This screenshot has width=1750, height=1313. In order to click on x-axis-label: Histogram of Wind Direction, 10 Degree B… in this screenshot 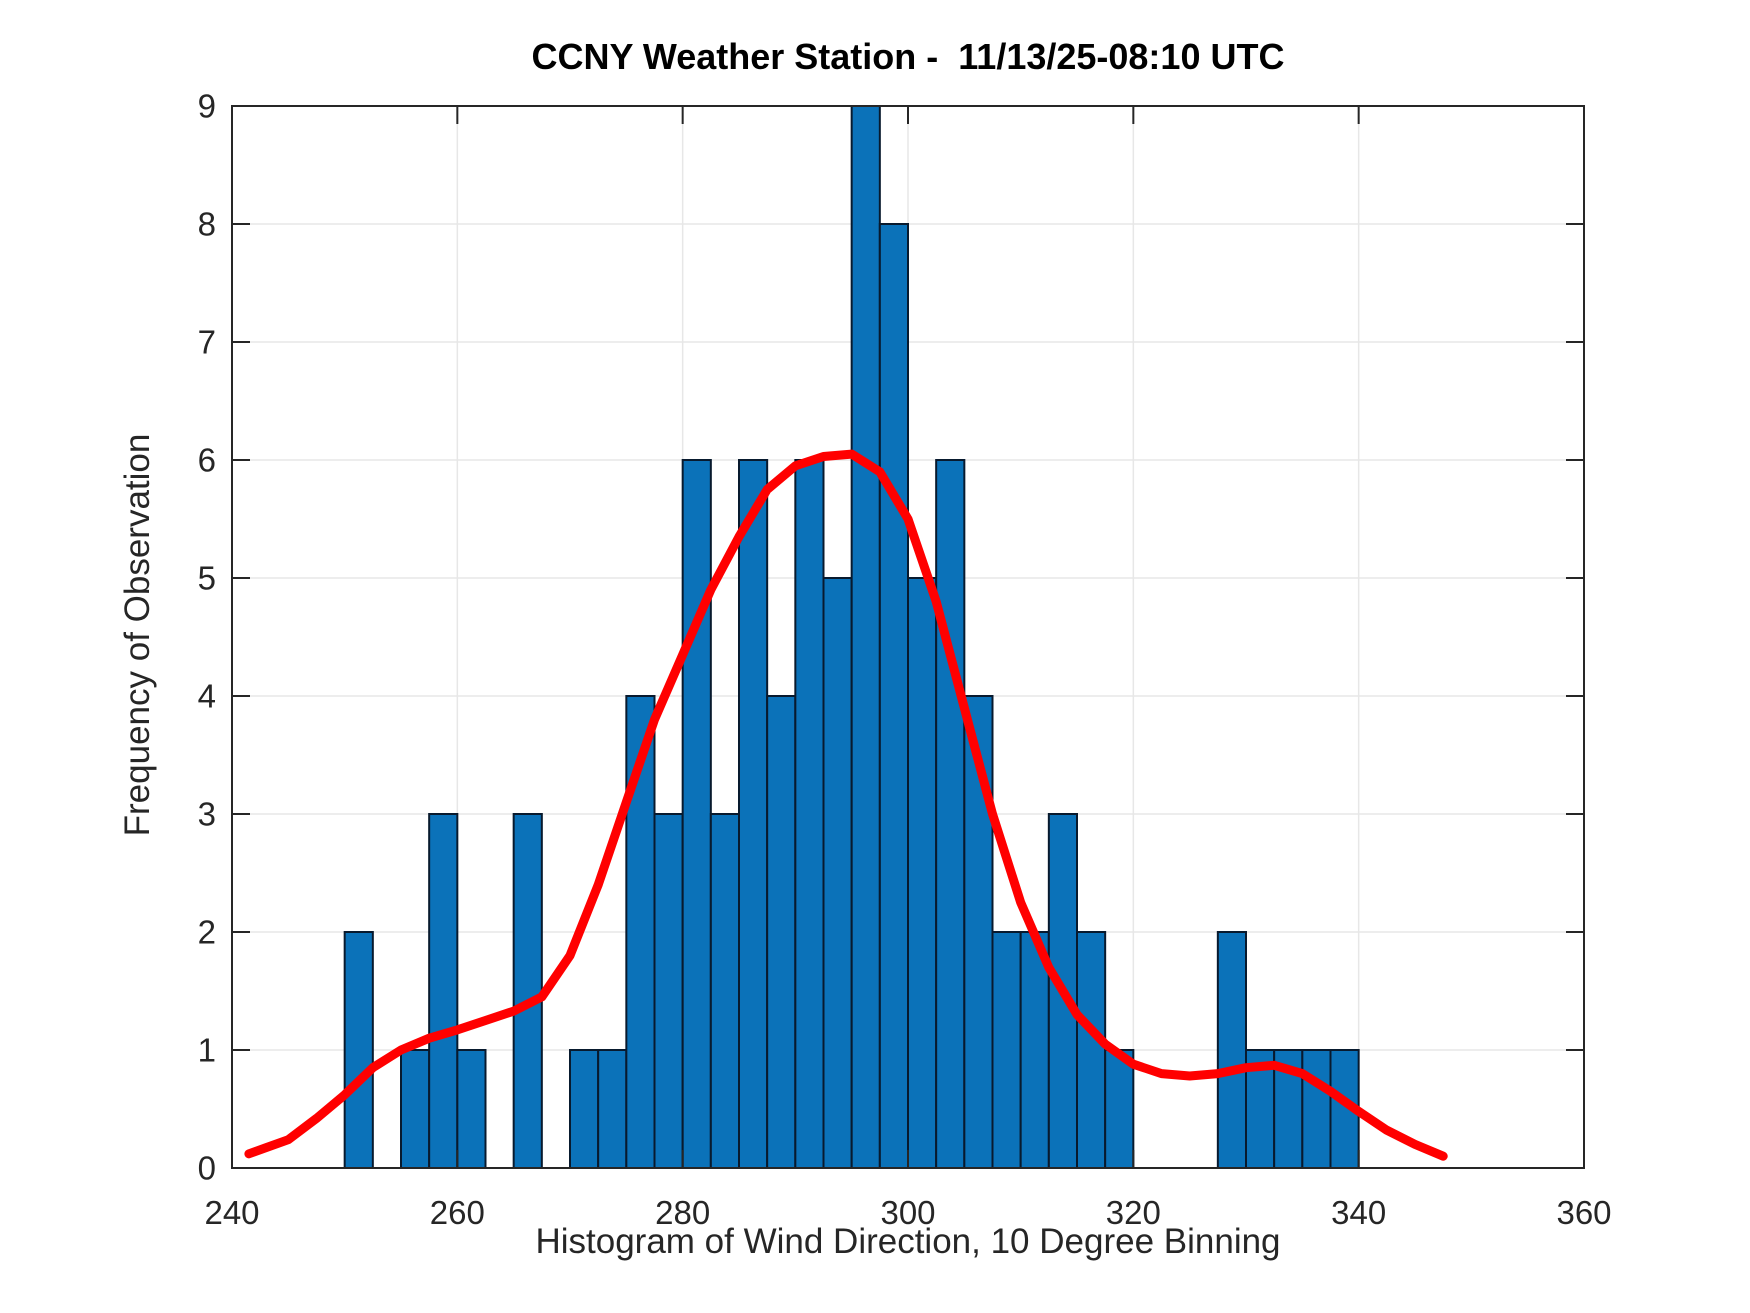, I will do `click(908, 1241)`.